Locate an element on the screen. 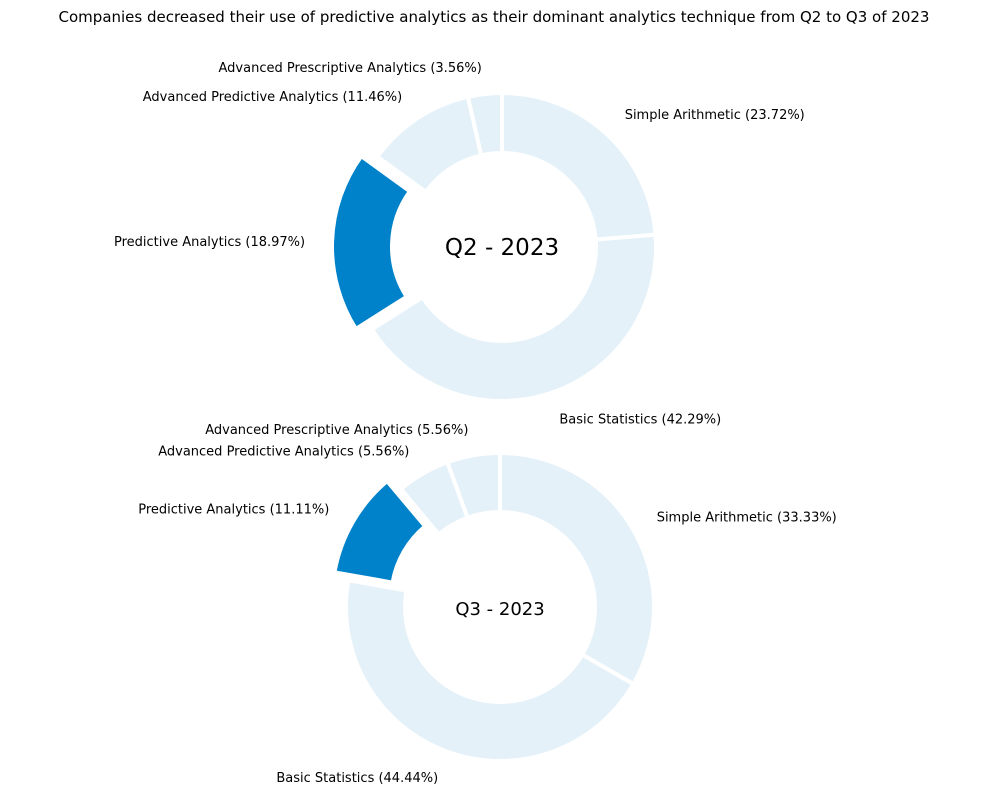 This screenshot has width=988, height=790. slice-label-advanced-prescriptive-analytics: Advanced Prescriptive Analytics (5.56%) is located at coordinates (336, 430).